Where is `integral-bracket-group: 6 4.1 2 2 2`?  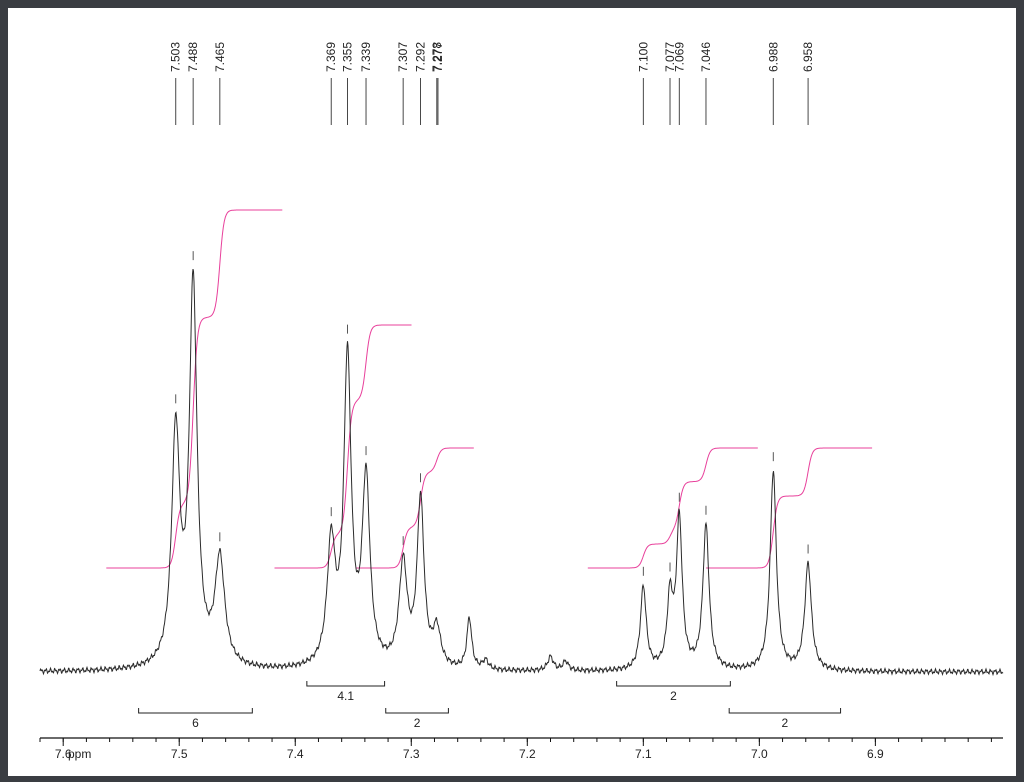
integral-bracket-group: 6 4.1 2 2 2 is located at coordinates (490, 705).